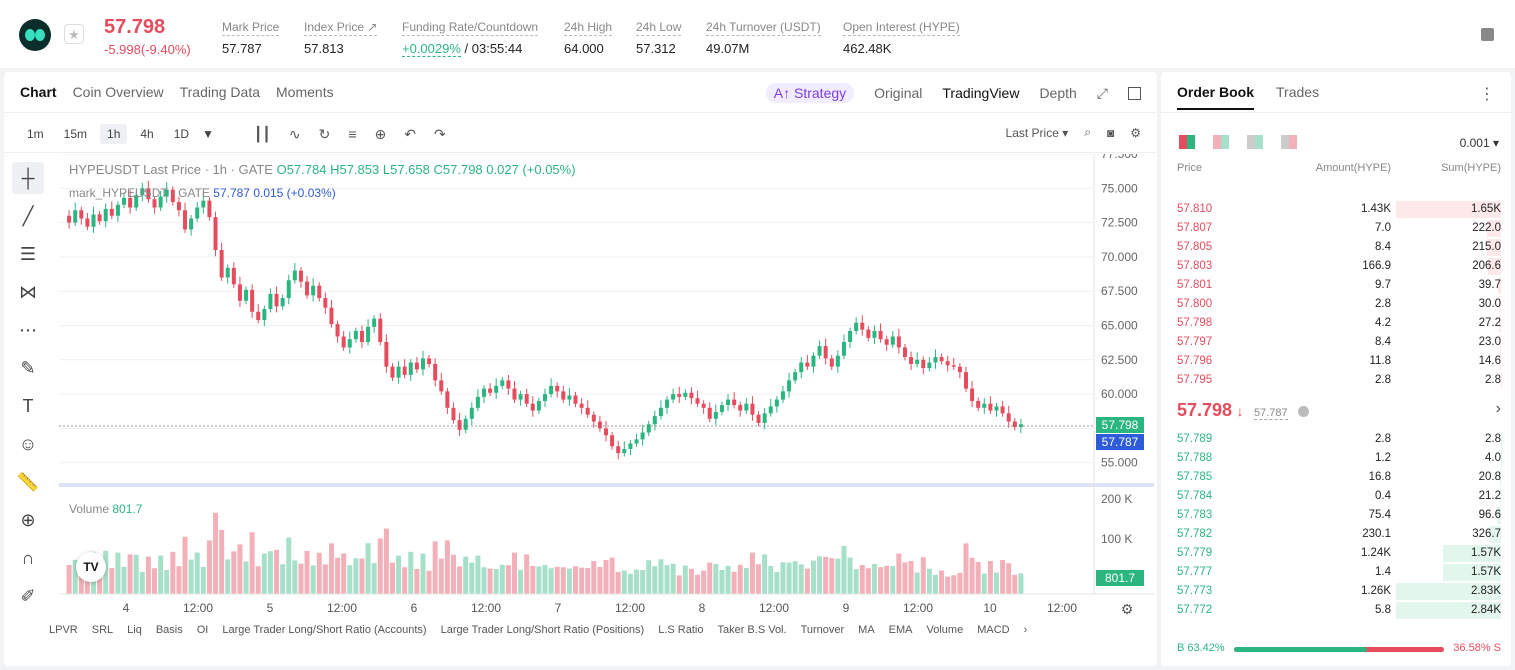 The image size is (1515, 670). Describe the element at coordinates (75, 134) in the screenshot. I see `interval-15m: 15m` at that location.